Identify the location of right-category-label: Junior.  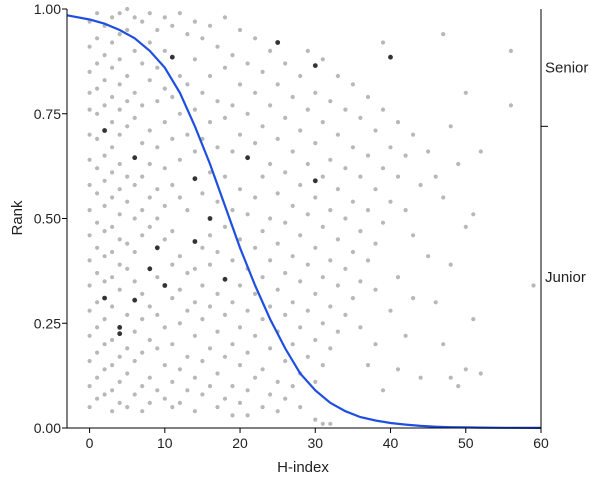
(565, 277).